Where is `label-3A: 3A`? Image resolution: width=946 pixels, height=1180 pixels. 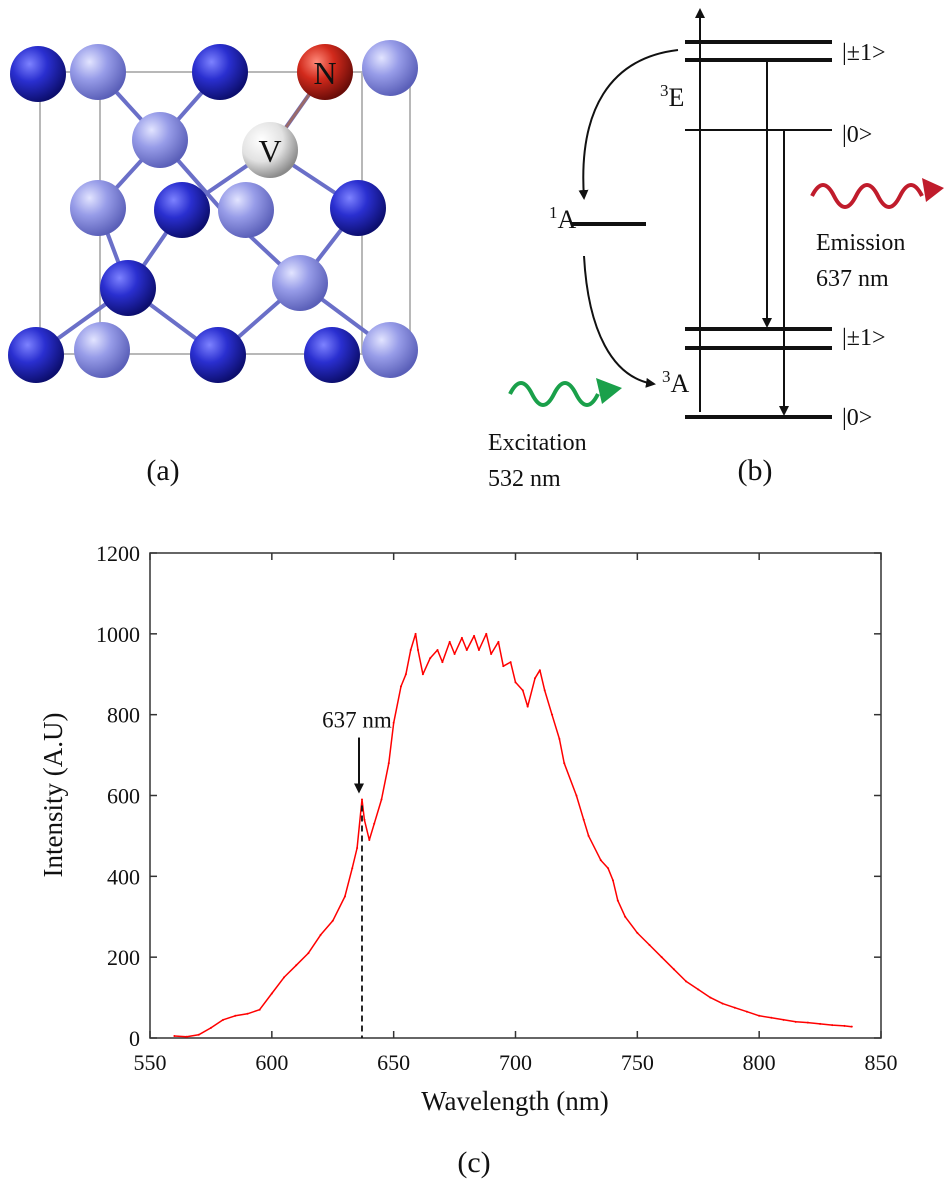 label-3A: 3A is located at coordinates (676, 382).